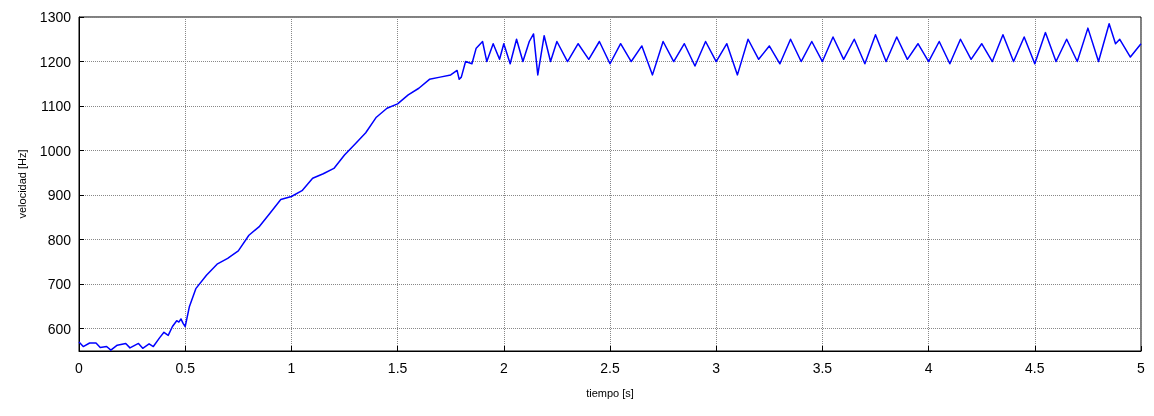  What do you see at coordinates (21, 184) in the screenshot?
I see `y-axis-title: velocidad [Hz]` at bounding box center [21, 184].